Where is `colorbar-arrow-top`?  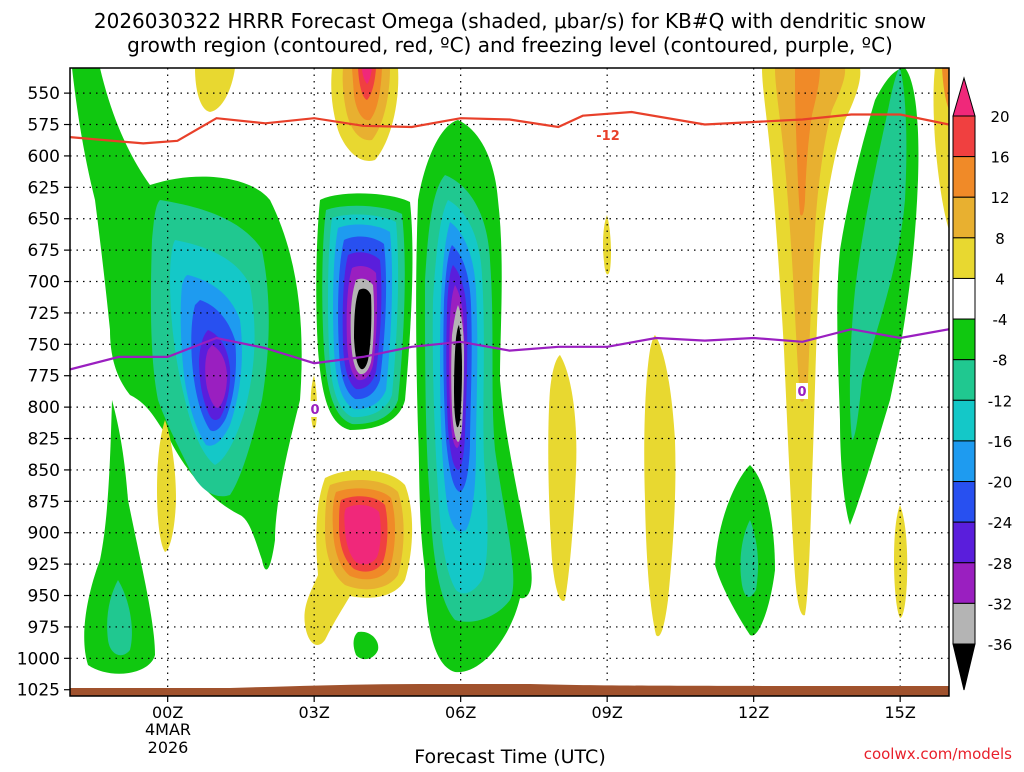
colorbar-arrow-top is located at coordinates (964, 96).